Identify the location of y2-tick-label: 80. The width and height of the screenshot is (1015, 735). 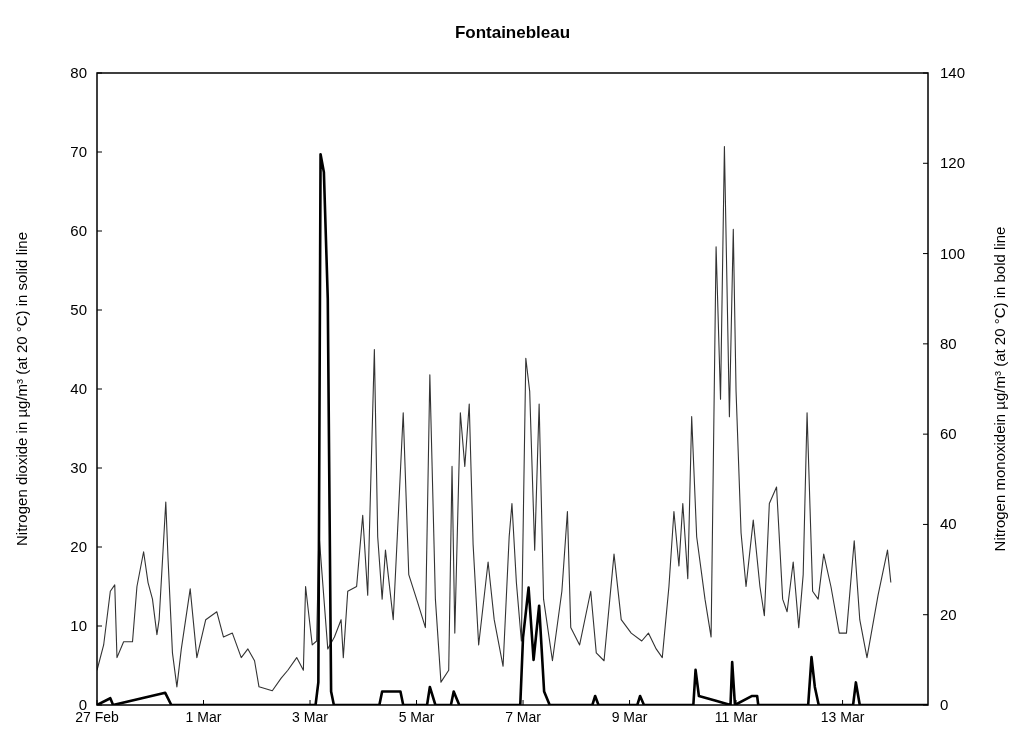
(948, 343).